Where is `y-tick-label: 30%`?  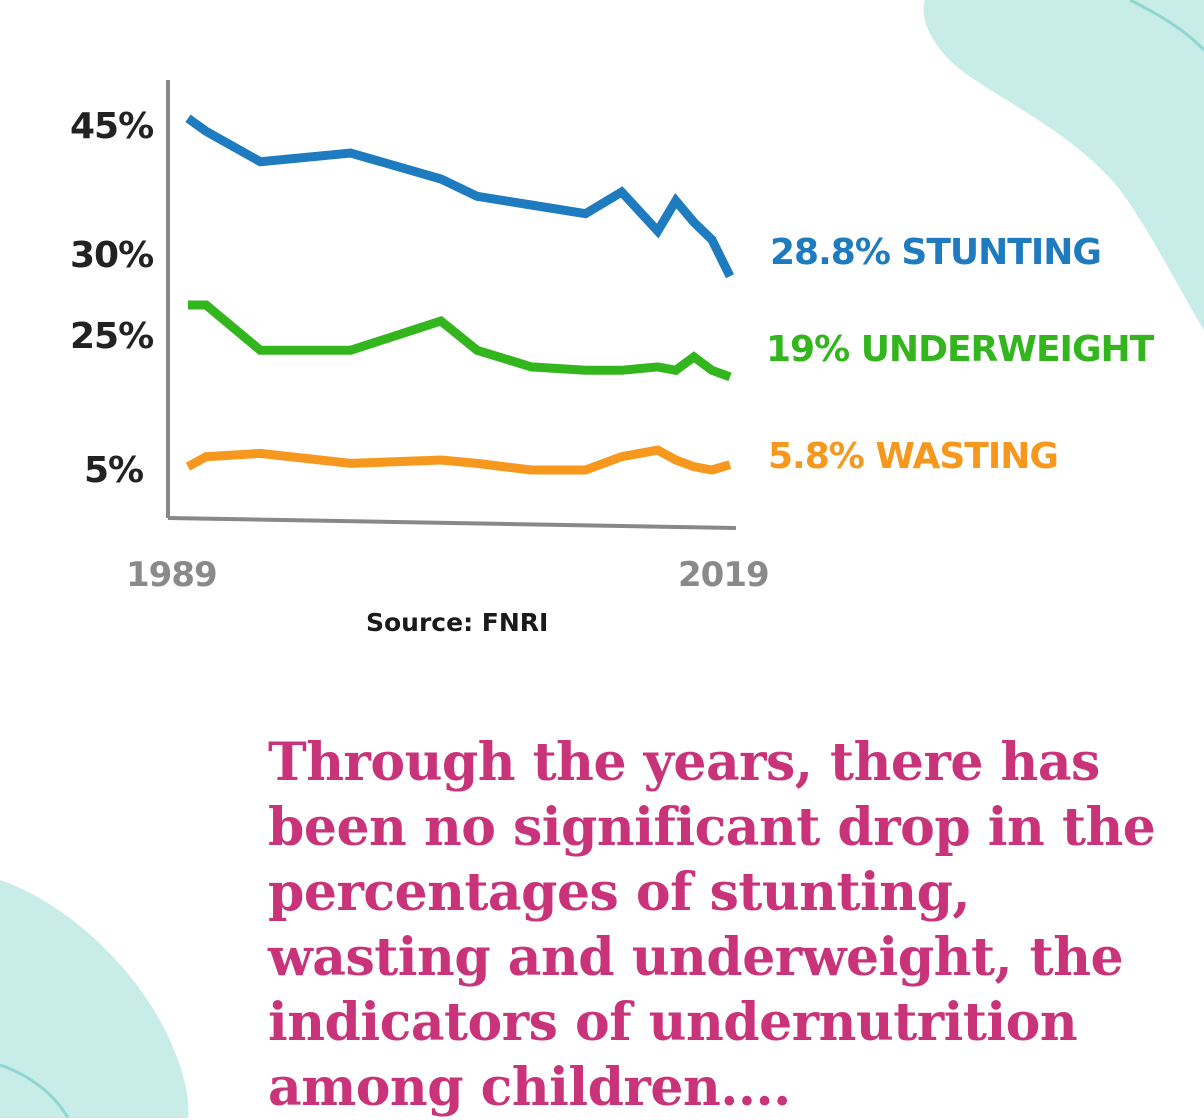 y-tick-label: 30% is located at coordinates (112, 255).